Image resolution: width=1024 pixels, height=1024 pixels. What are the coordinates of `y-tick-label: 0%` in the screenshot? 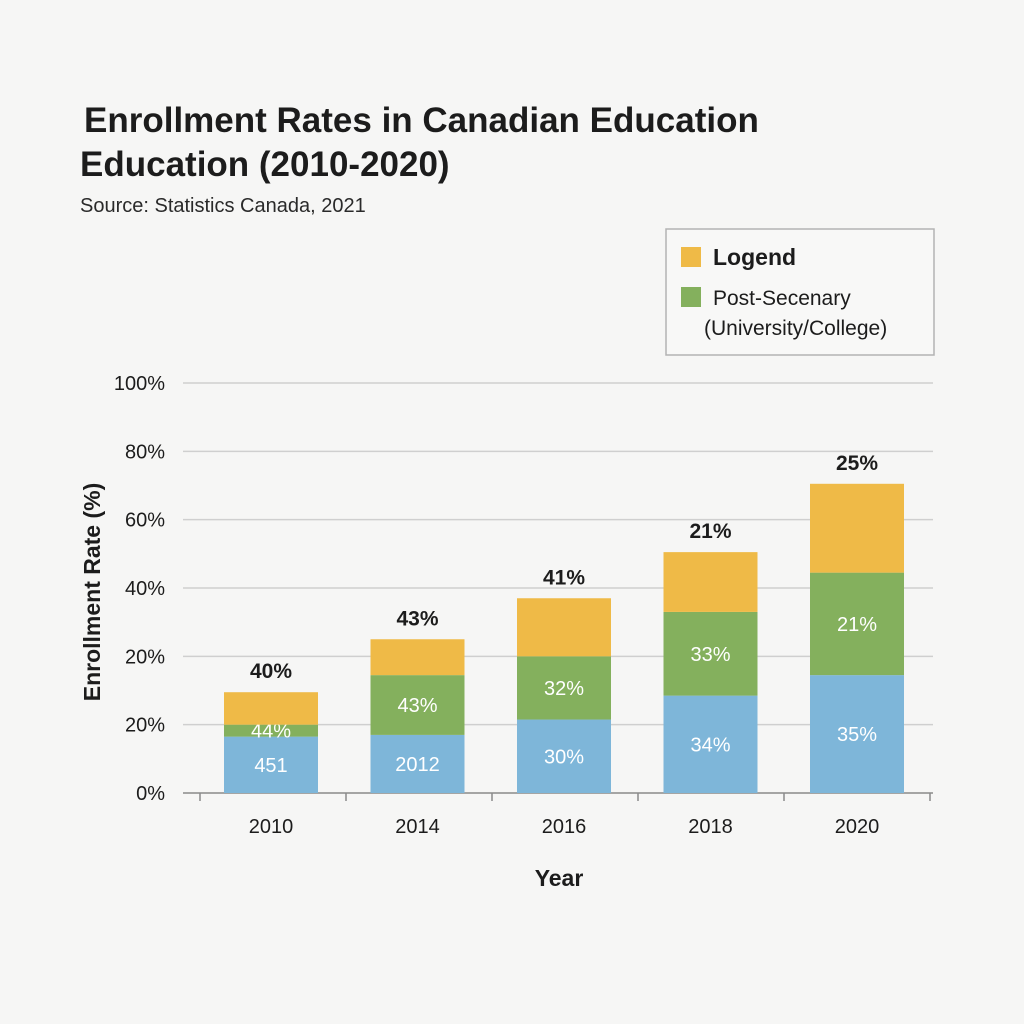 It's located at (150, 794).